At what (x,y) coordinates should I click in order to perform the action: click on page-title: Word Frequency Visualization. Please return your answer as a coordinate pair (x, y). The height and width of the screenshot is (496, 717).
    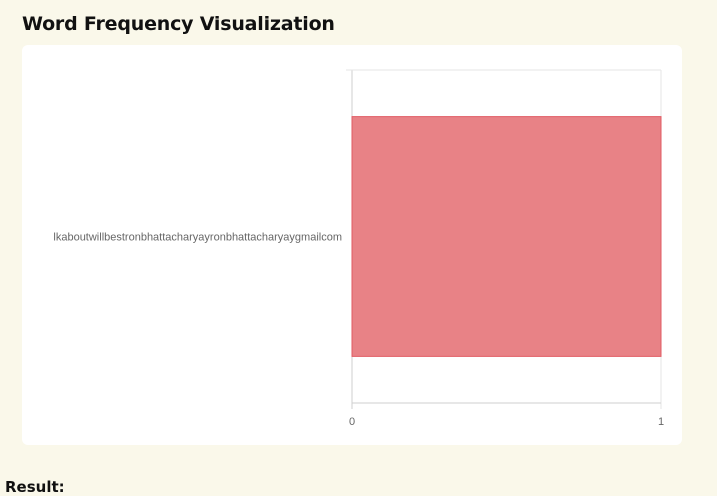
    Looking at the image, I should click on (178, 24).